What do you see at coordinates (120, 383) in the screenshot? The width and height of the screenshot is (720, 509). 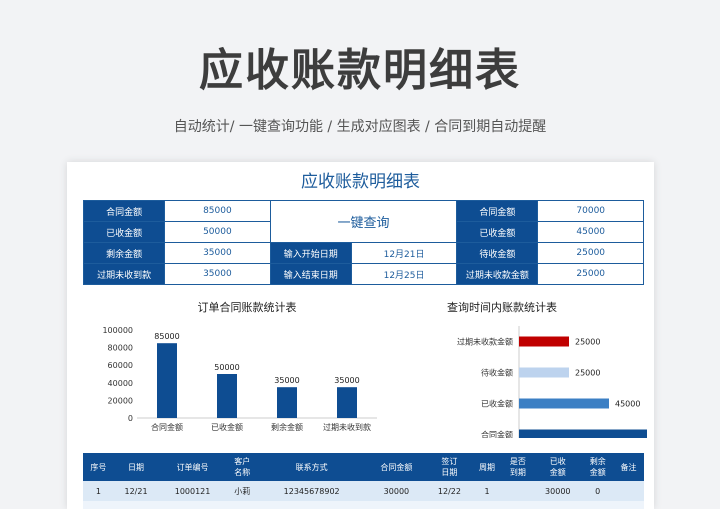 I see `y-tick-label: 40000` at bounding box center [120, 383].